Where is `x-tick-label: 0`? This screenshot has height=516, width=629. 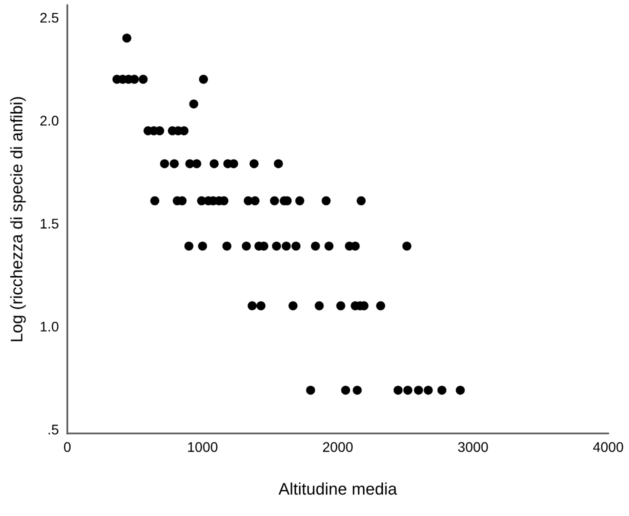 x-tick-label: 0 is located at coordinates (67, 447).